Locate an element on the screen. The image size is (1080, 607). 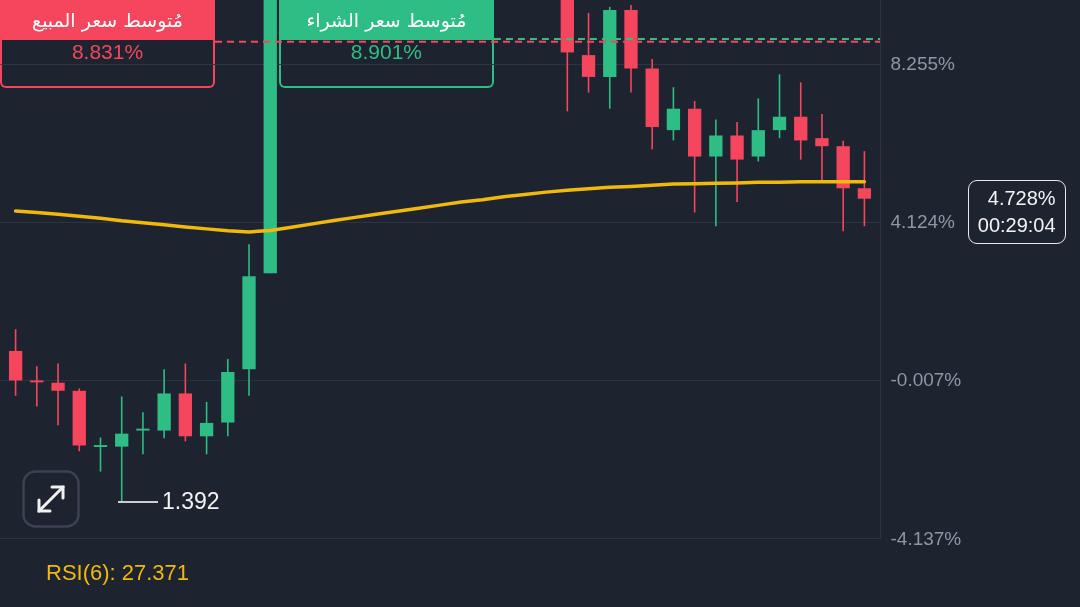
y-tick-label: 8.255% is located at coordinates (923, 64).